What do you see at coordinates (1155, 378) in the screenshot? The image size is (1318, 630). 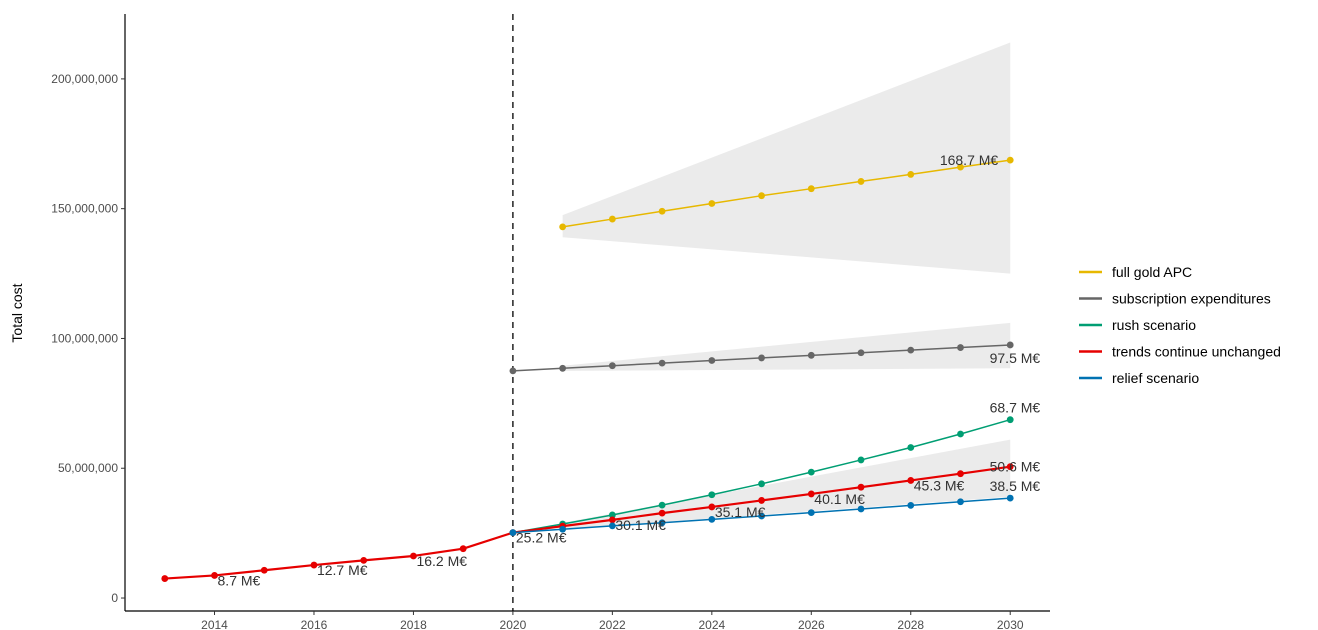 I see `legend-label: relief scenario` at bounding box center [1155, 378].